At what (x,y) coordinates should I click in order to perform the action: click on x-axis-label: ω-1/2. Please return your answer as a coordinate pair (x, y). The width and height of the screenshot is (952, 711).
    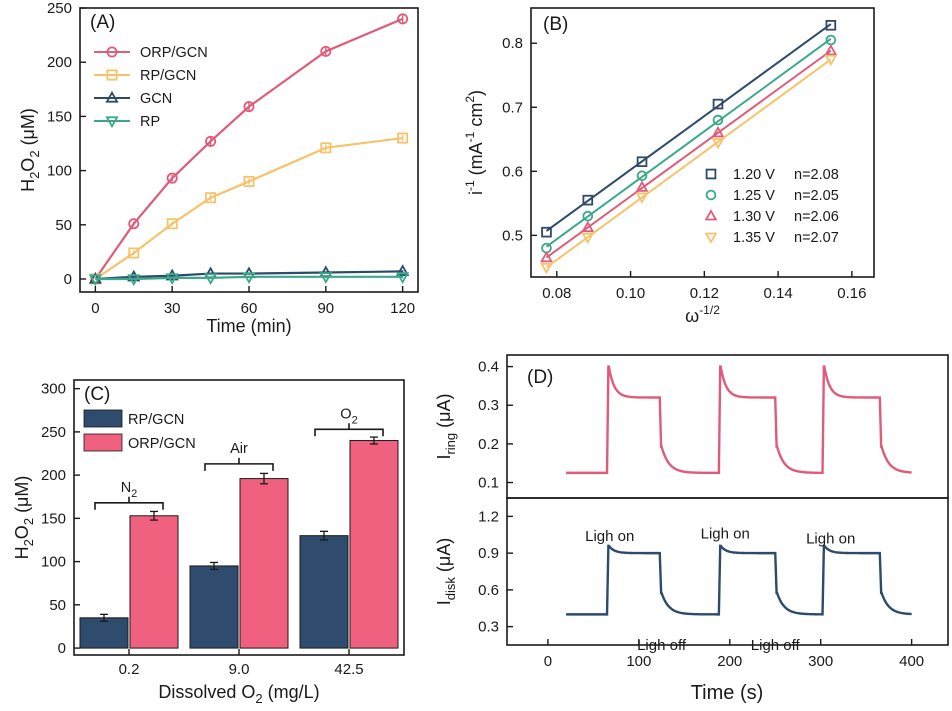
    Looking at the image, I should click on (702, 314).